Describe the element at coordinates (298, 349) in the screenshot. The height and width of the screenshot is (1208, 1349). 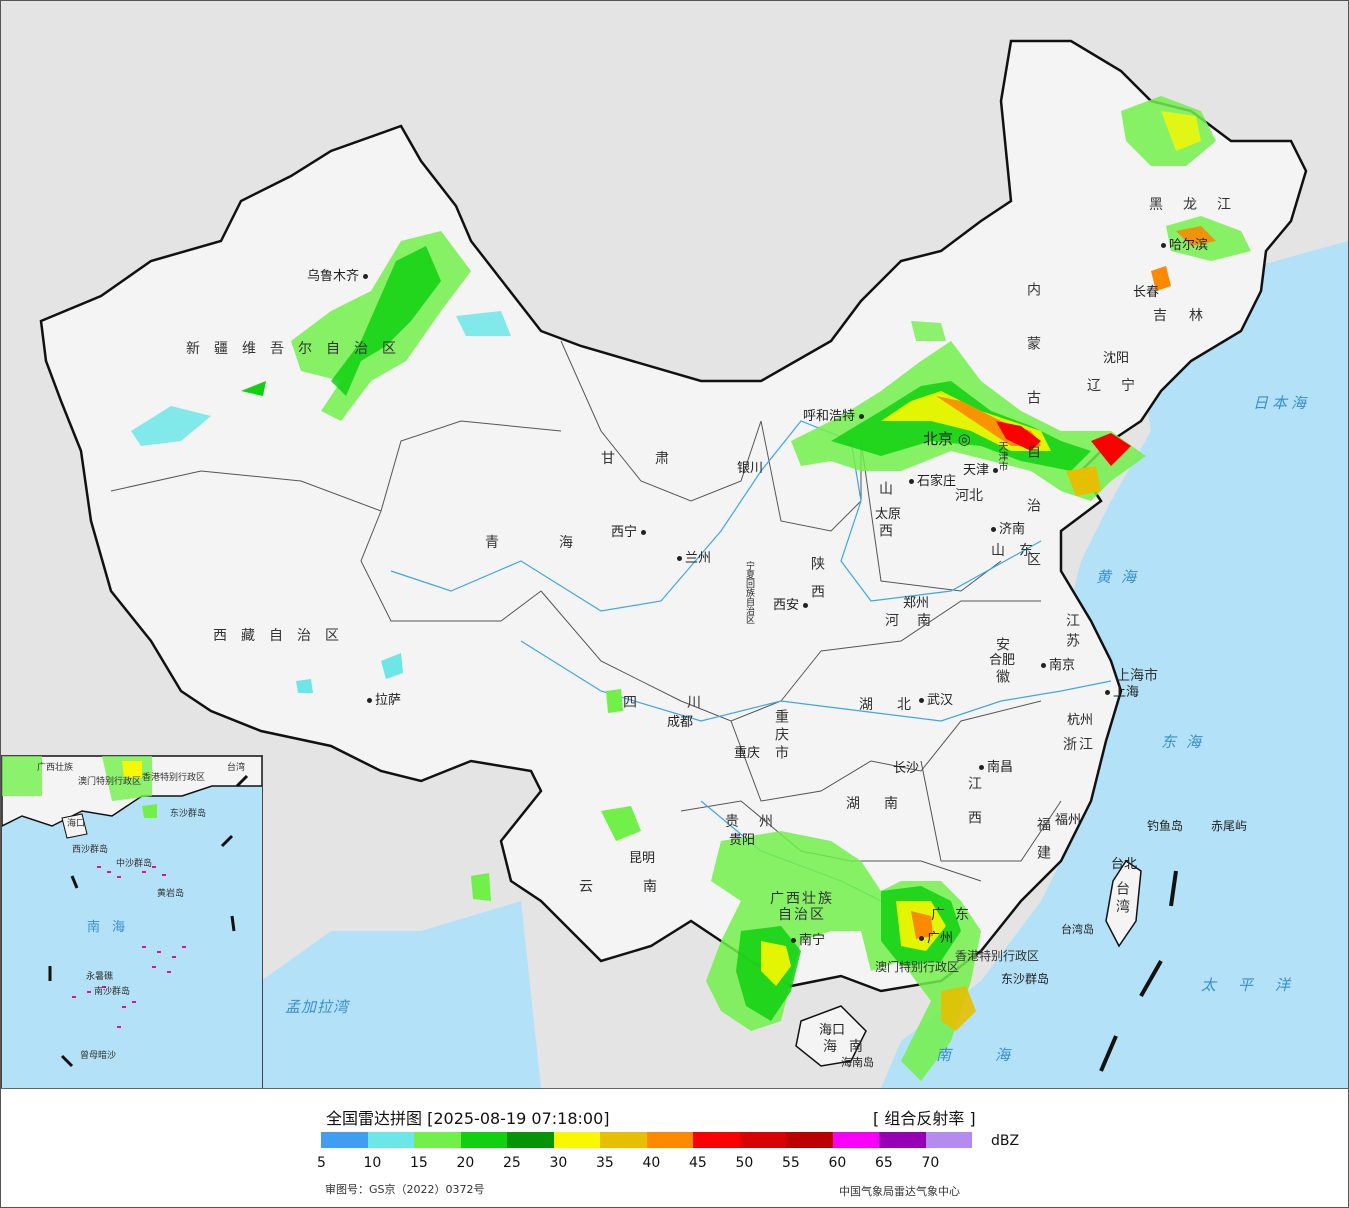
I see `region-label: 新疆维吾尔自治区` at that location.